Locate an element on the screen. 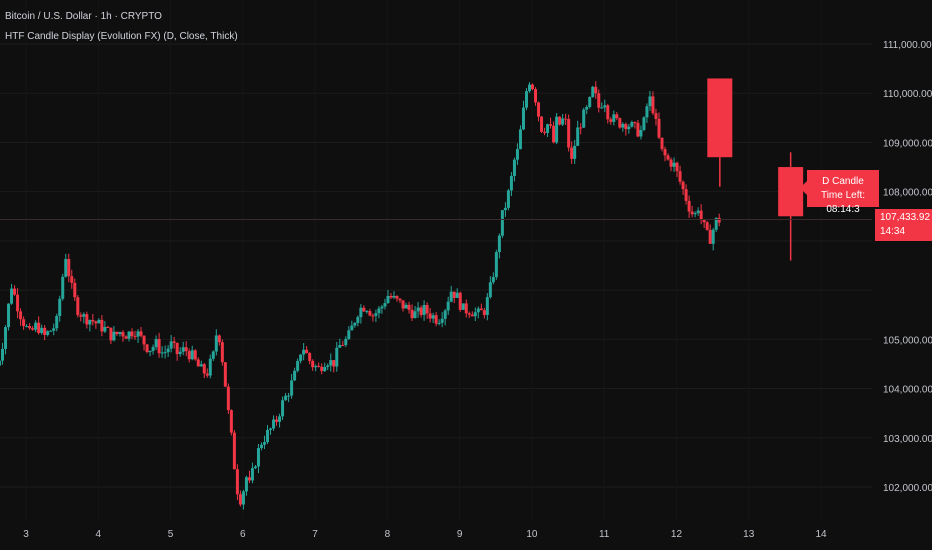 This screenshot has width=932, height=550. htf-label-title: D Candle is located at coordinates (843, 181).